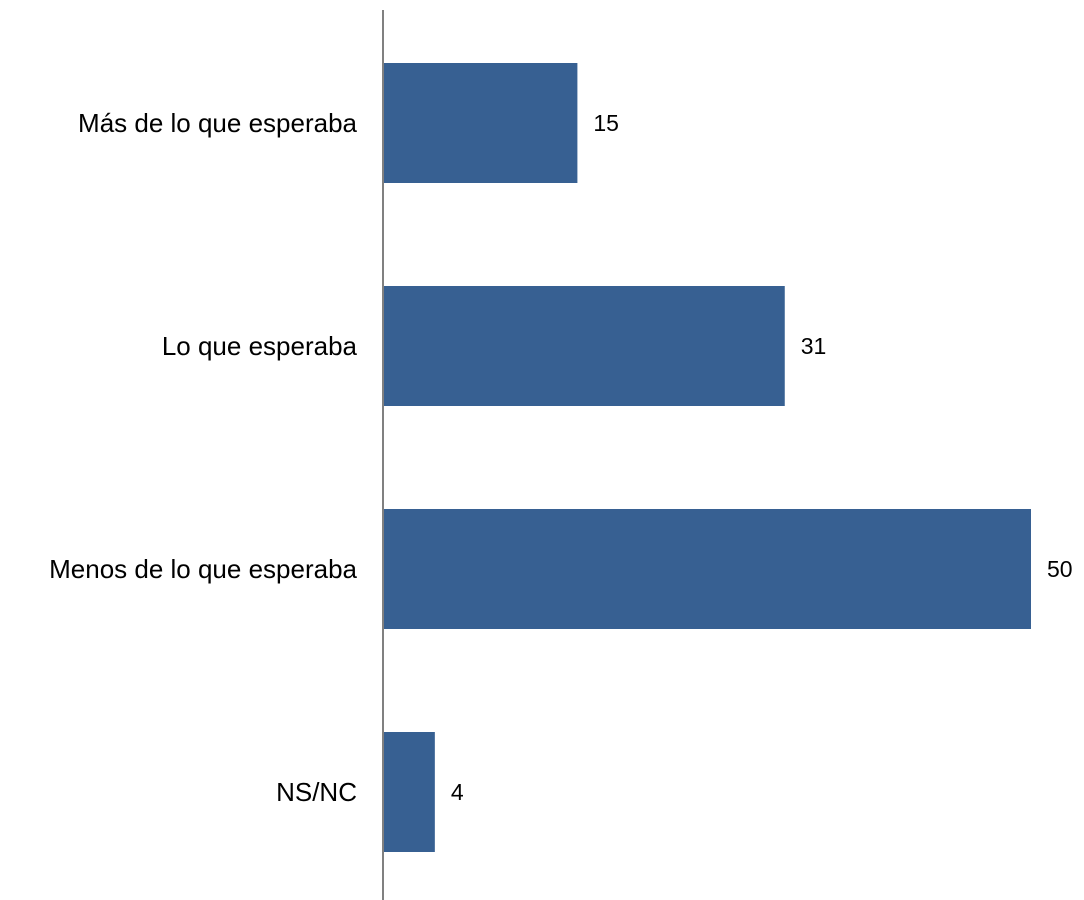 Image resolution: width=1084 pixels, height=900 pixels. Describe the element at coordinates (480, 123) in the screenshot. I see `bar-mas-de-lo-que-esperaba` at that location.